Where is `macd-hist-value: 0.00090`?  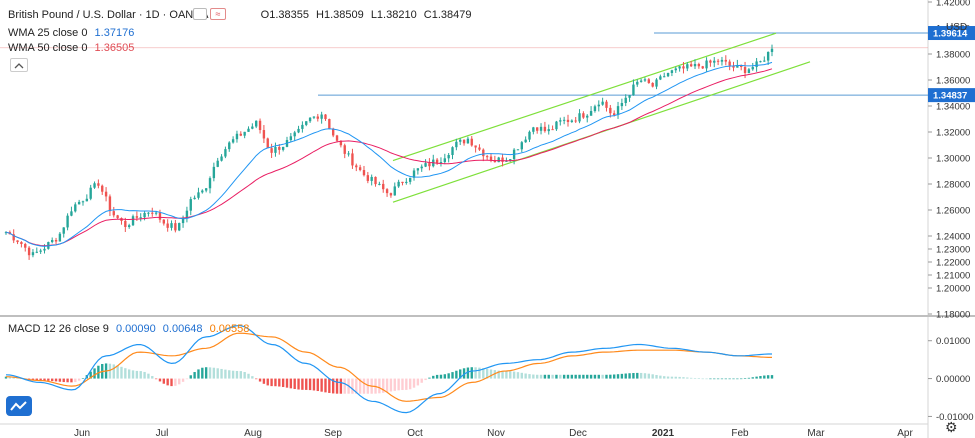
macd-hist-value: 0.00090 is located at coordinates (135, 329).